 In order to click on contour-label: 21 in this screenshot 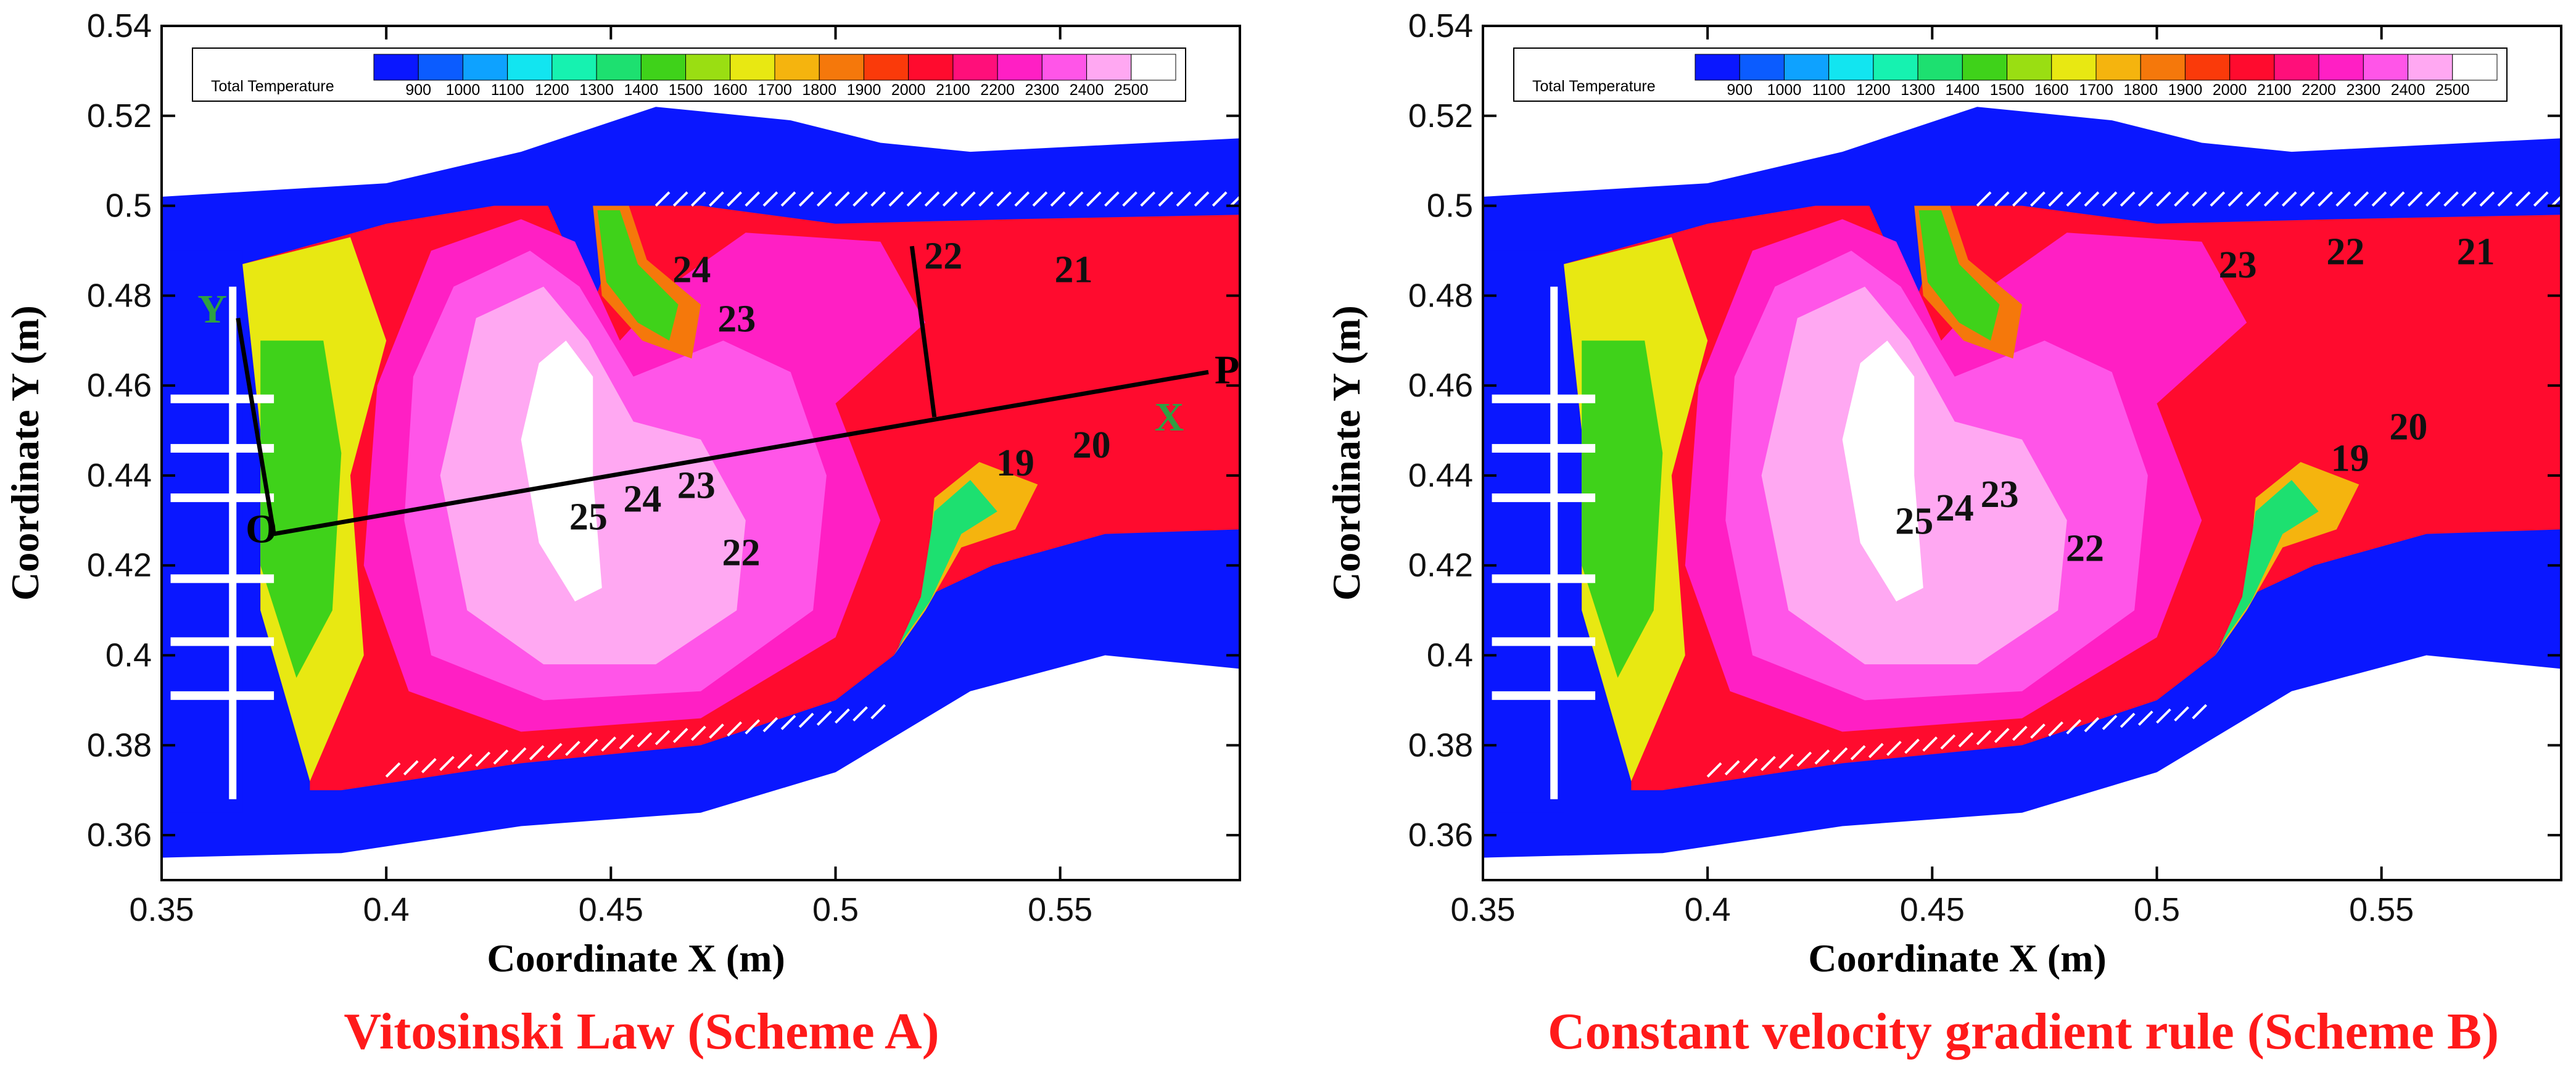, I will do `click(2476, 252)`.